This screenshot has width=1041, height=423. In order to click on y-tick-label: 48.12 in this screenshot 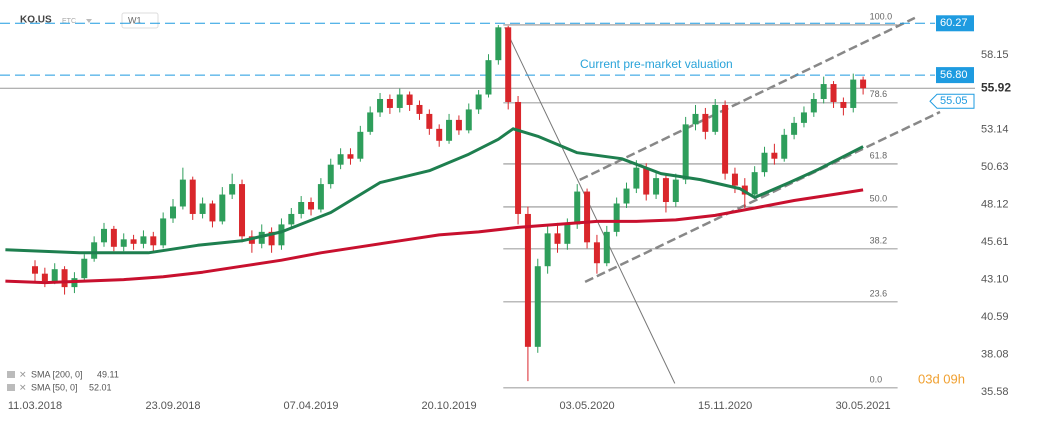, I will do `click(995, 205)`.